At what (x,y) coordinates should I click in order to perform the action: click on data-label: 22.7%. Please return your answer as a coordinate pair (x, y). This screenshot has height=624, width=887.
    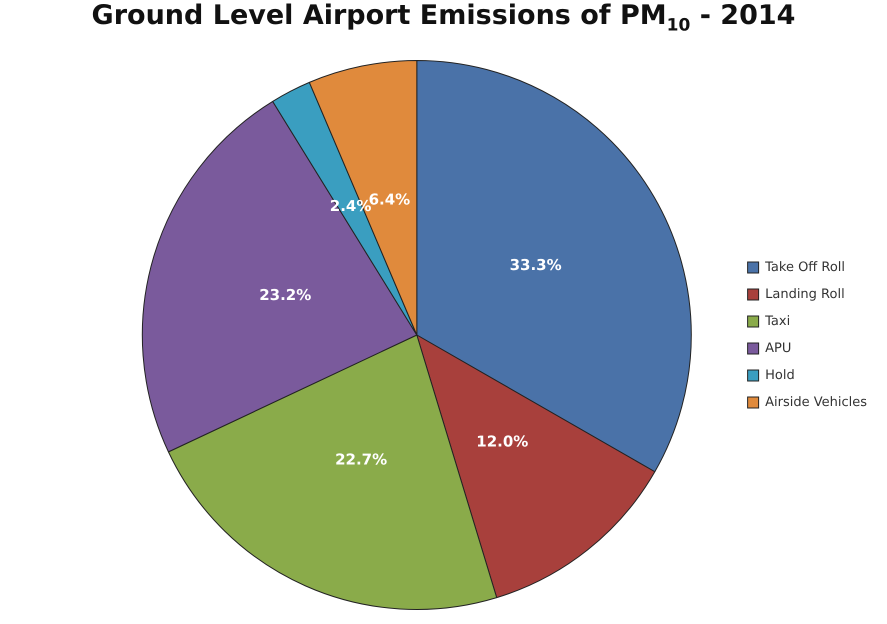
    Looking at the image, I should click on (361, 459).